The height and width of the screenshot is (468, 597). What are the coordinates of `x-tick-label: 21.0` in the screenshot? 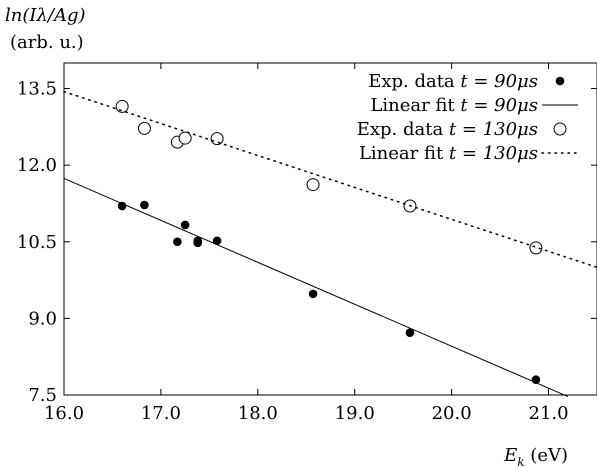 It's located at (549, 413).